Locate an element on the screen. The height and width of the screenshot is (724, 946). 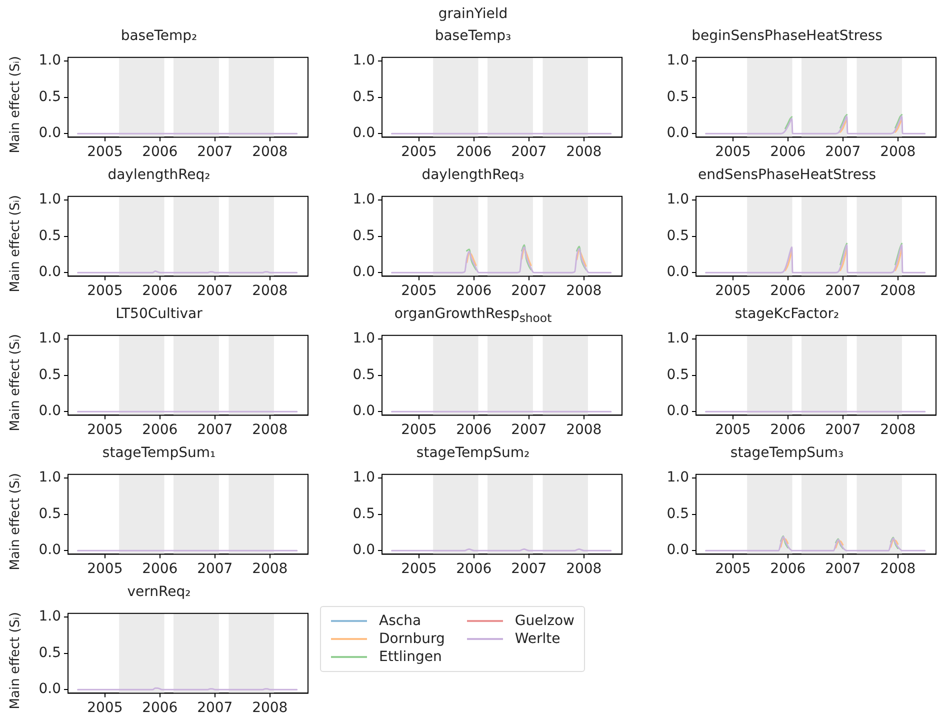
chart-title: stageKcFactor₂ is located at coordinates (787, 314).